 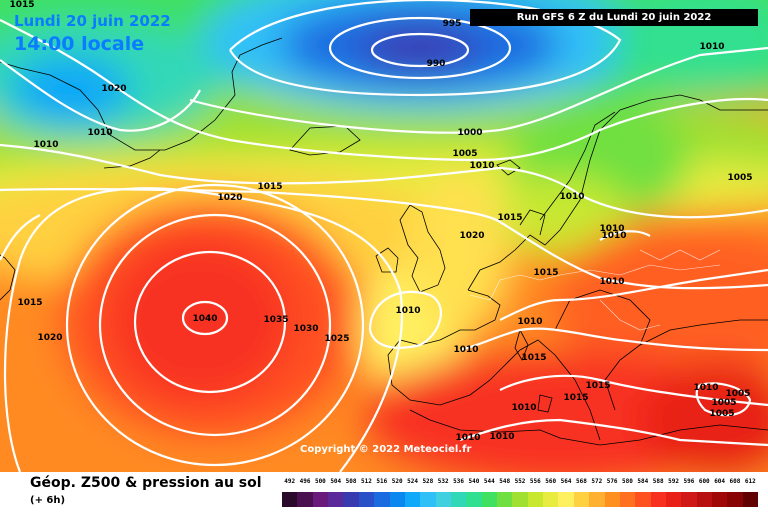 What do you see at coordinates (458, 481) in the screenshot?
I see `scale-label: 536` at bounding box center [458, 481].